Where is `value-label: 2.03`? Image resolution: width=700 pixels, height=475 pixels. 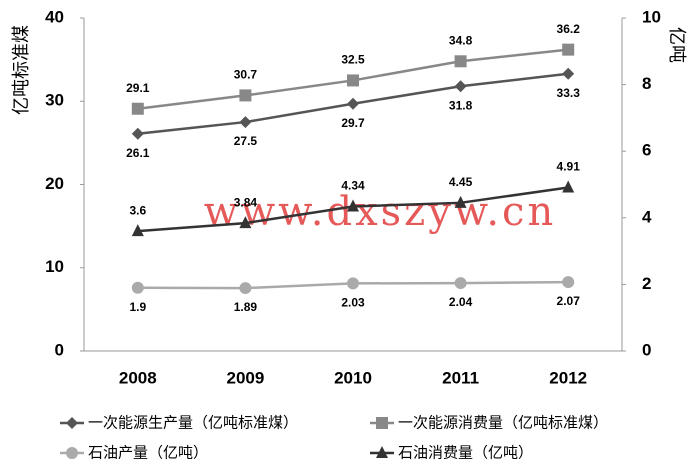
value-label: 2.03 is located at coordinates (353, 303).